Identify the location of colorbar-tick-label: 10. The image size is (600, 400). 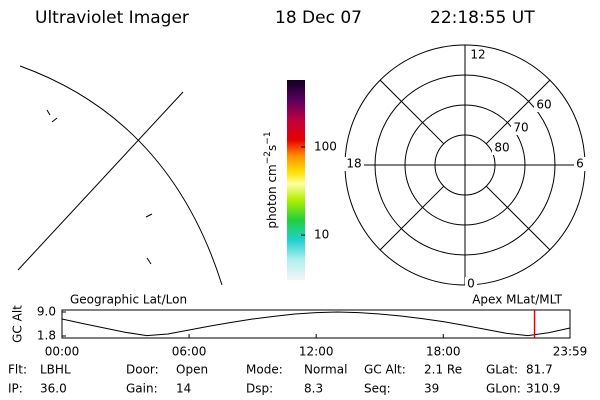
(321, 235).